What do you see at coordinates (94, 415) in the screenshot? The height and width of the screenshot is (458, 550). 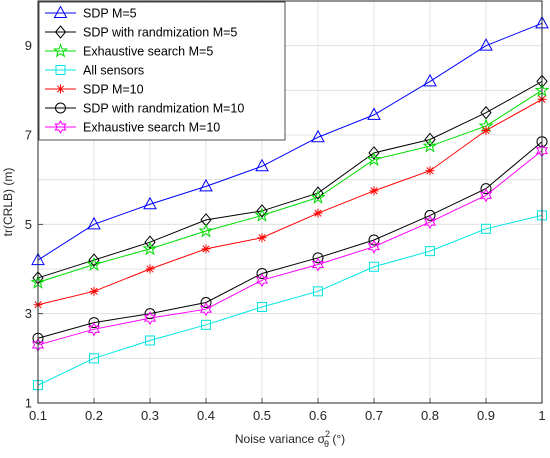 I see `x-tick-label: 0.2` at bounding box center [94, 415].